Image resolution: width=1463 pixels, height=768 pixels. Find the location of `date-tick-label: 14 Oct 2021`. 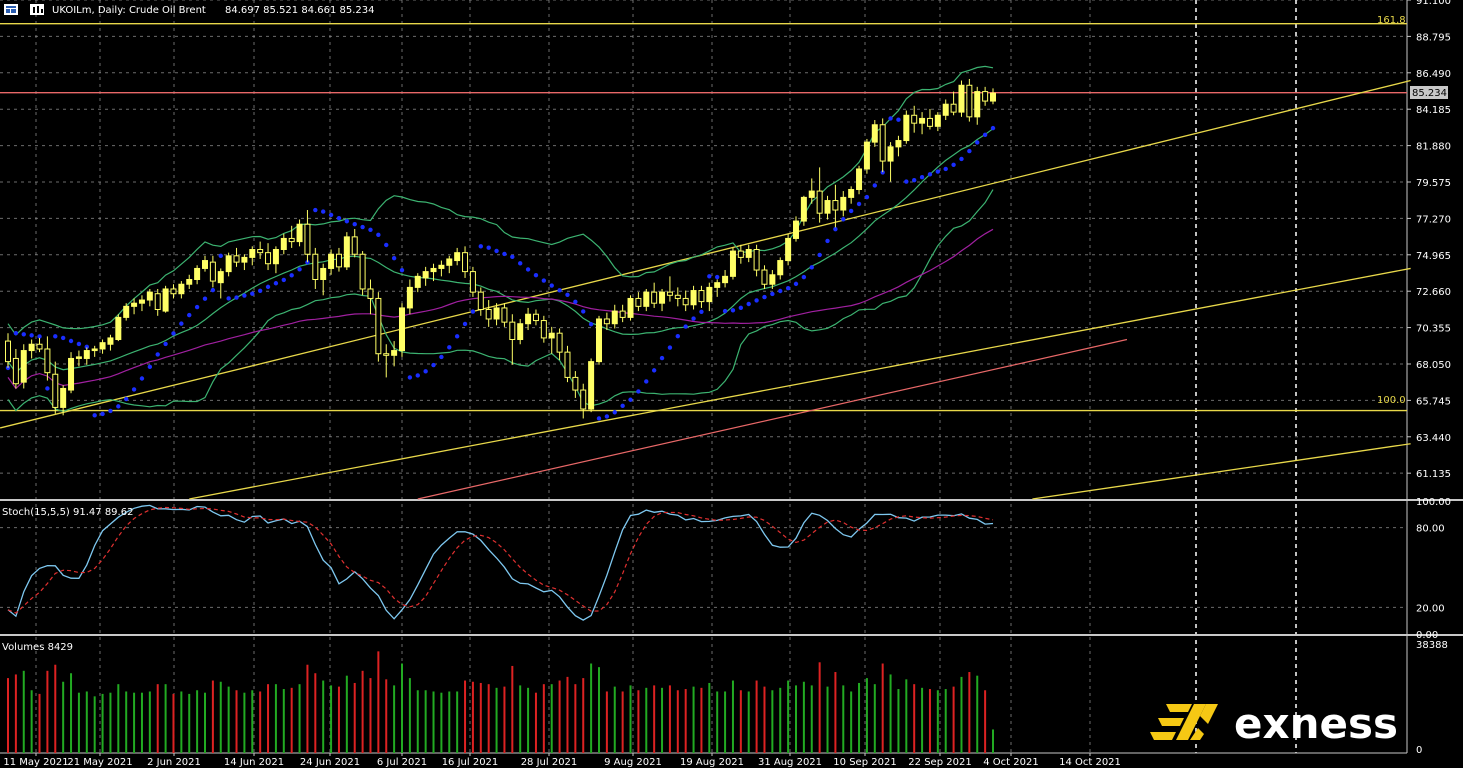

date-tick-label: 14 Oct 2021 is located at coordinates (1090, 762).